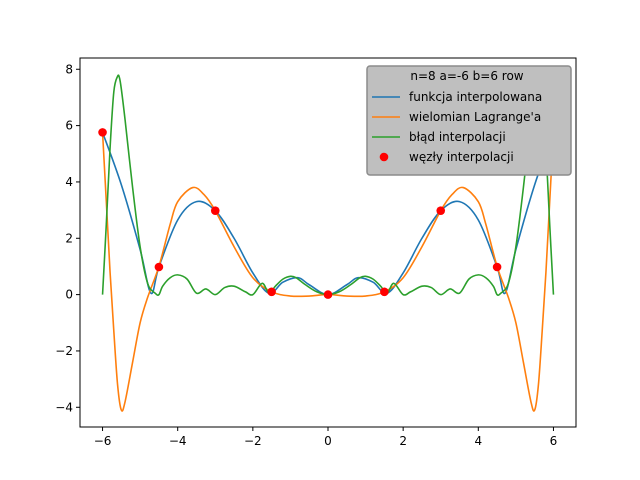  I want to click on legend-label: wielomian Lagrange'a, so click(475, 117).